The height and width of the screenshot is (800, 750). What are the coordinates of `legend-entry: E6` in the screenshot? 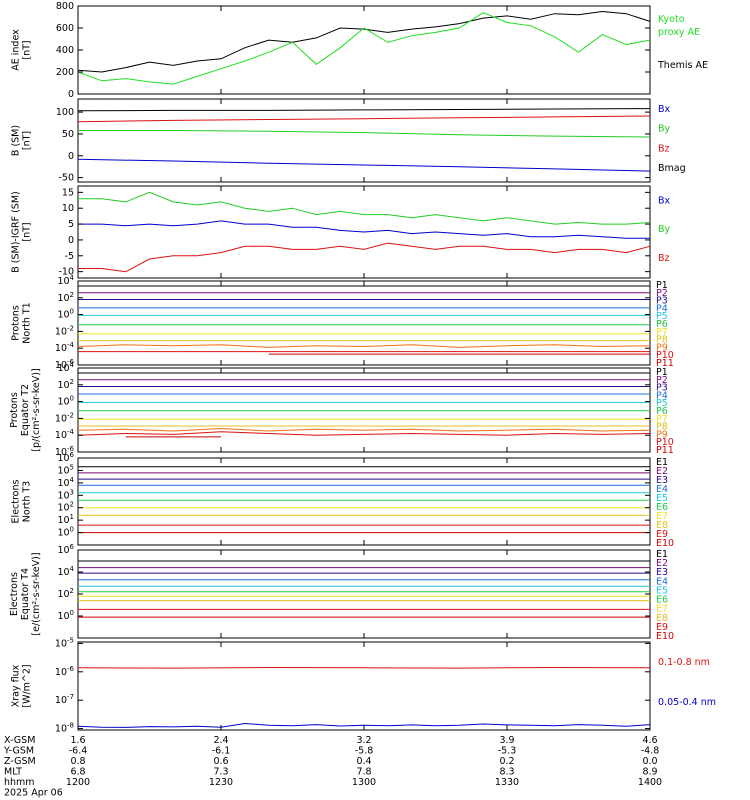 It's located at (662, 600).